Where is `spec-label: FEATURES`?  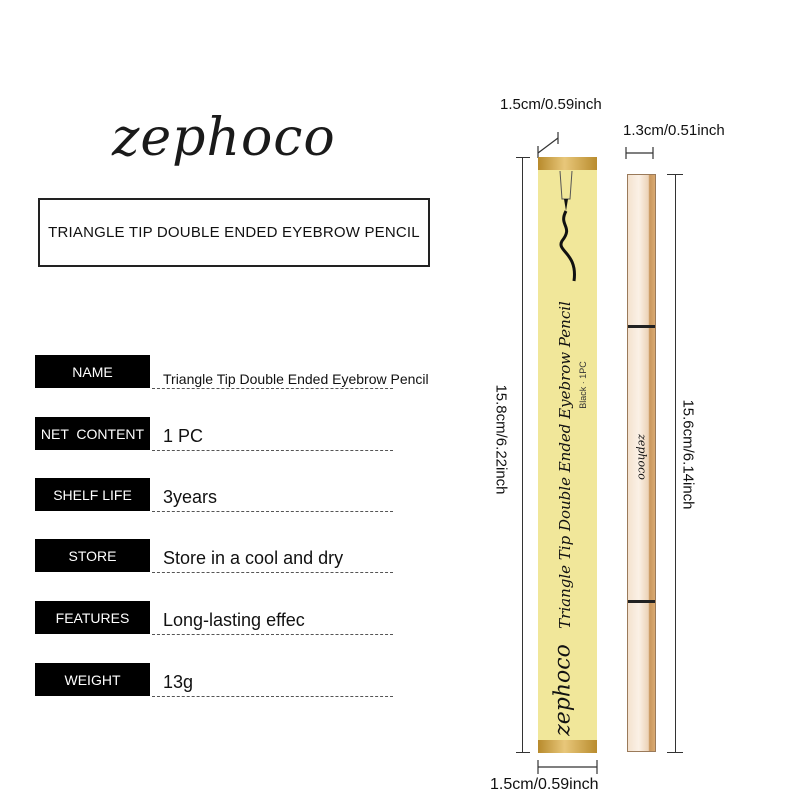 spec-label: FEATURES is located at coordinates (92, 617).